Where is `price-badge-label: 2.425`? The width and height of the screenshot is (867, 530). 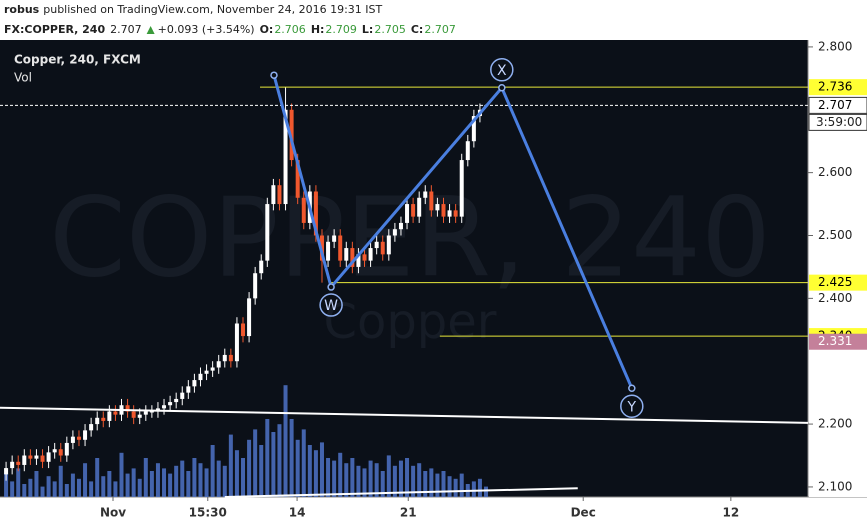
price-badge-label: 2.425 is located at coordinates (835, 282).